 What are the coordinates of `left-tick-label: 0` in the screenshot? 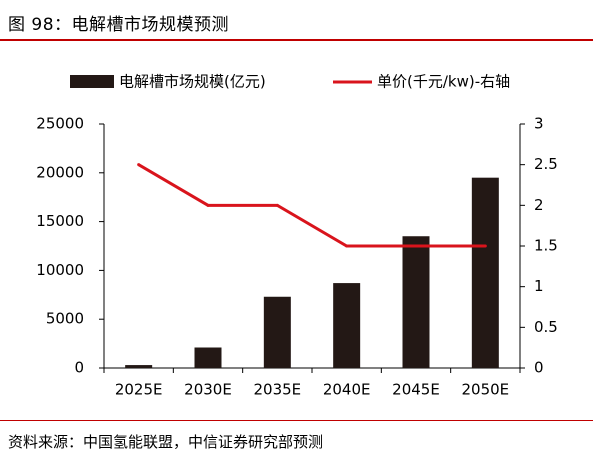 It's located at (79, 368).